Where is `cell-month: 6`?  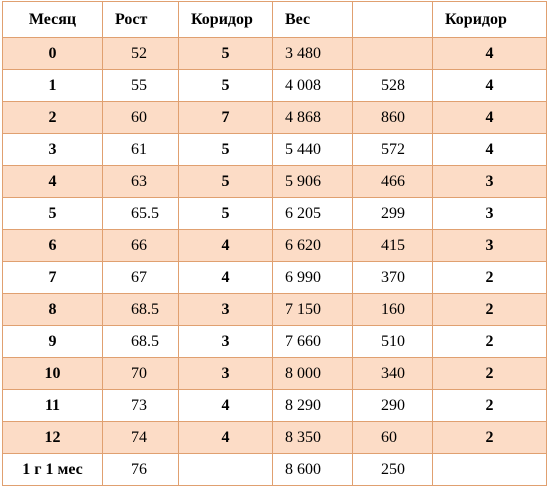
cell-month: 6 is located at coordinates (52, 245).